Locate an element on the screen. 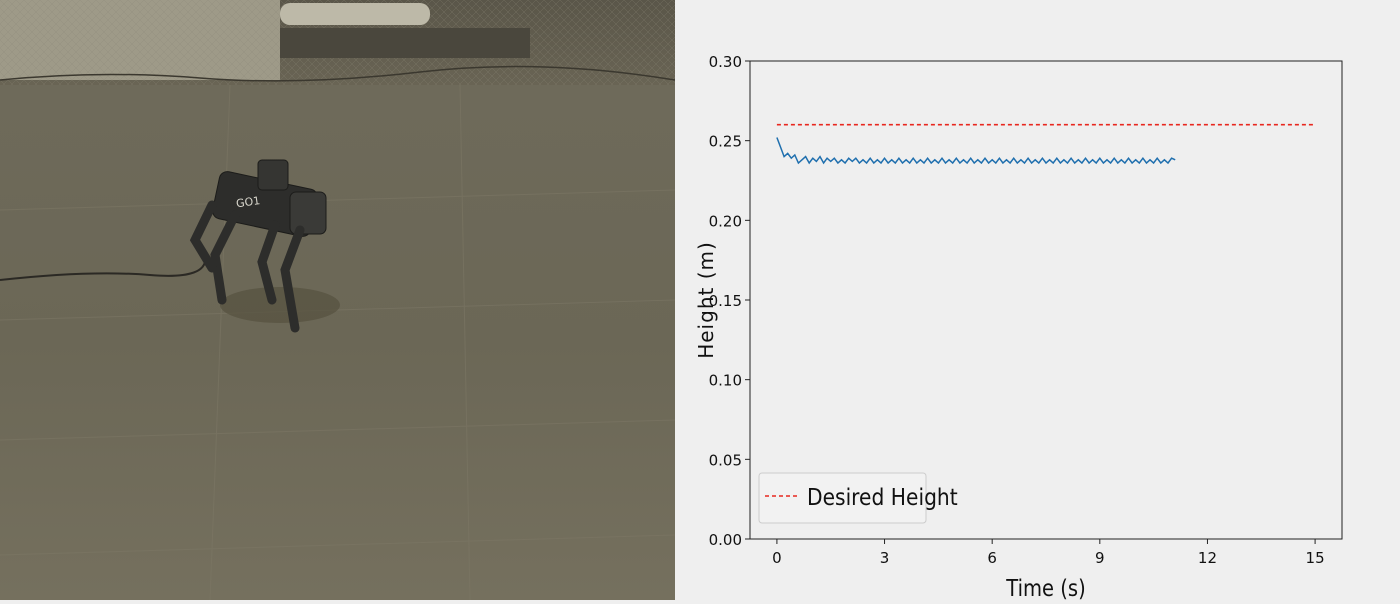 The width and height of the screenshot is (1400, 604). back-object is located at coordinates (405, 43).